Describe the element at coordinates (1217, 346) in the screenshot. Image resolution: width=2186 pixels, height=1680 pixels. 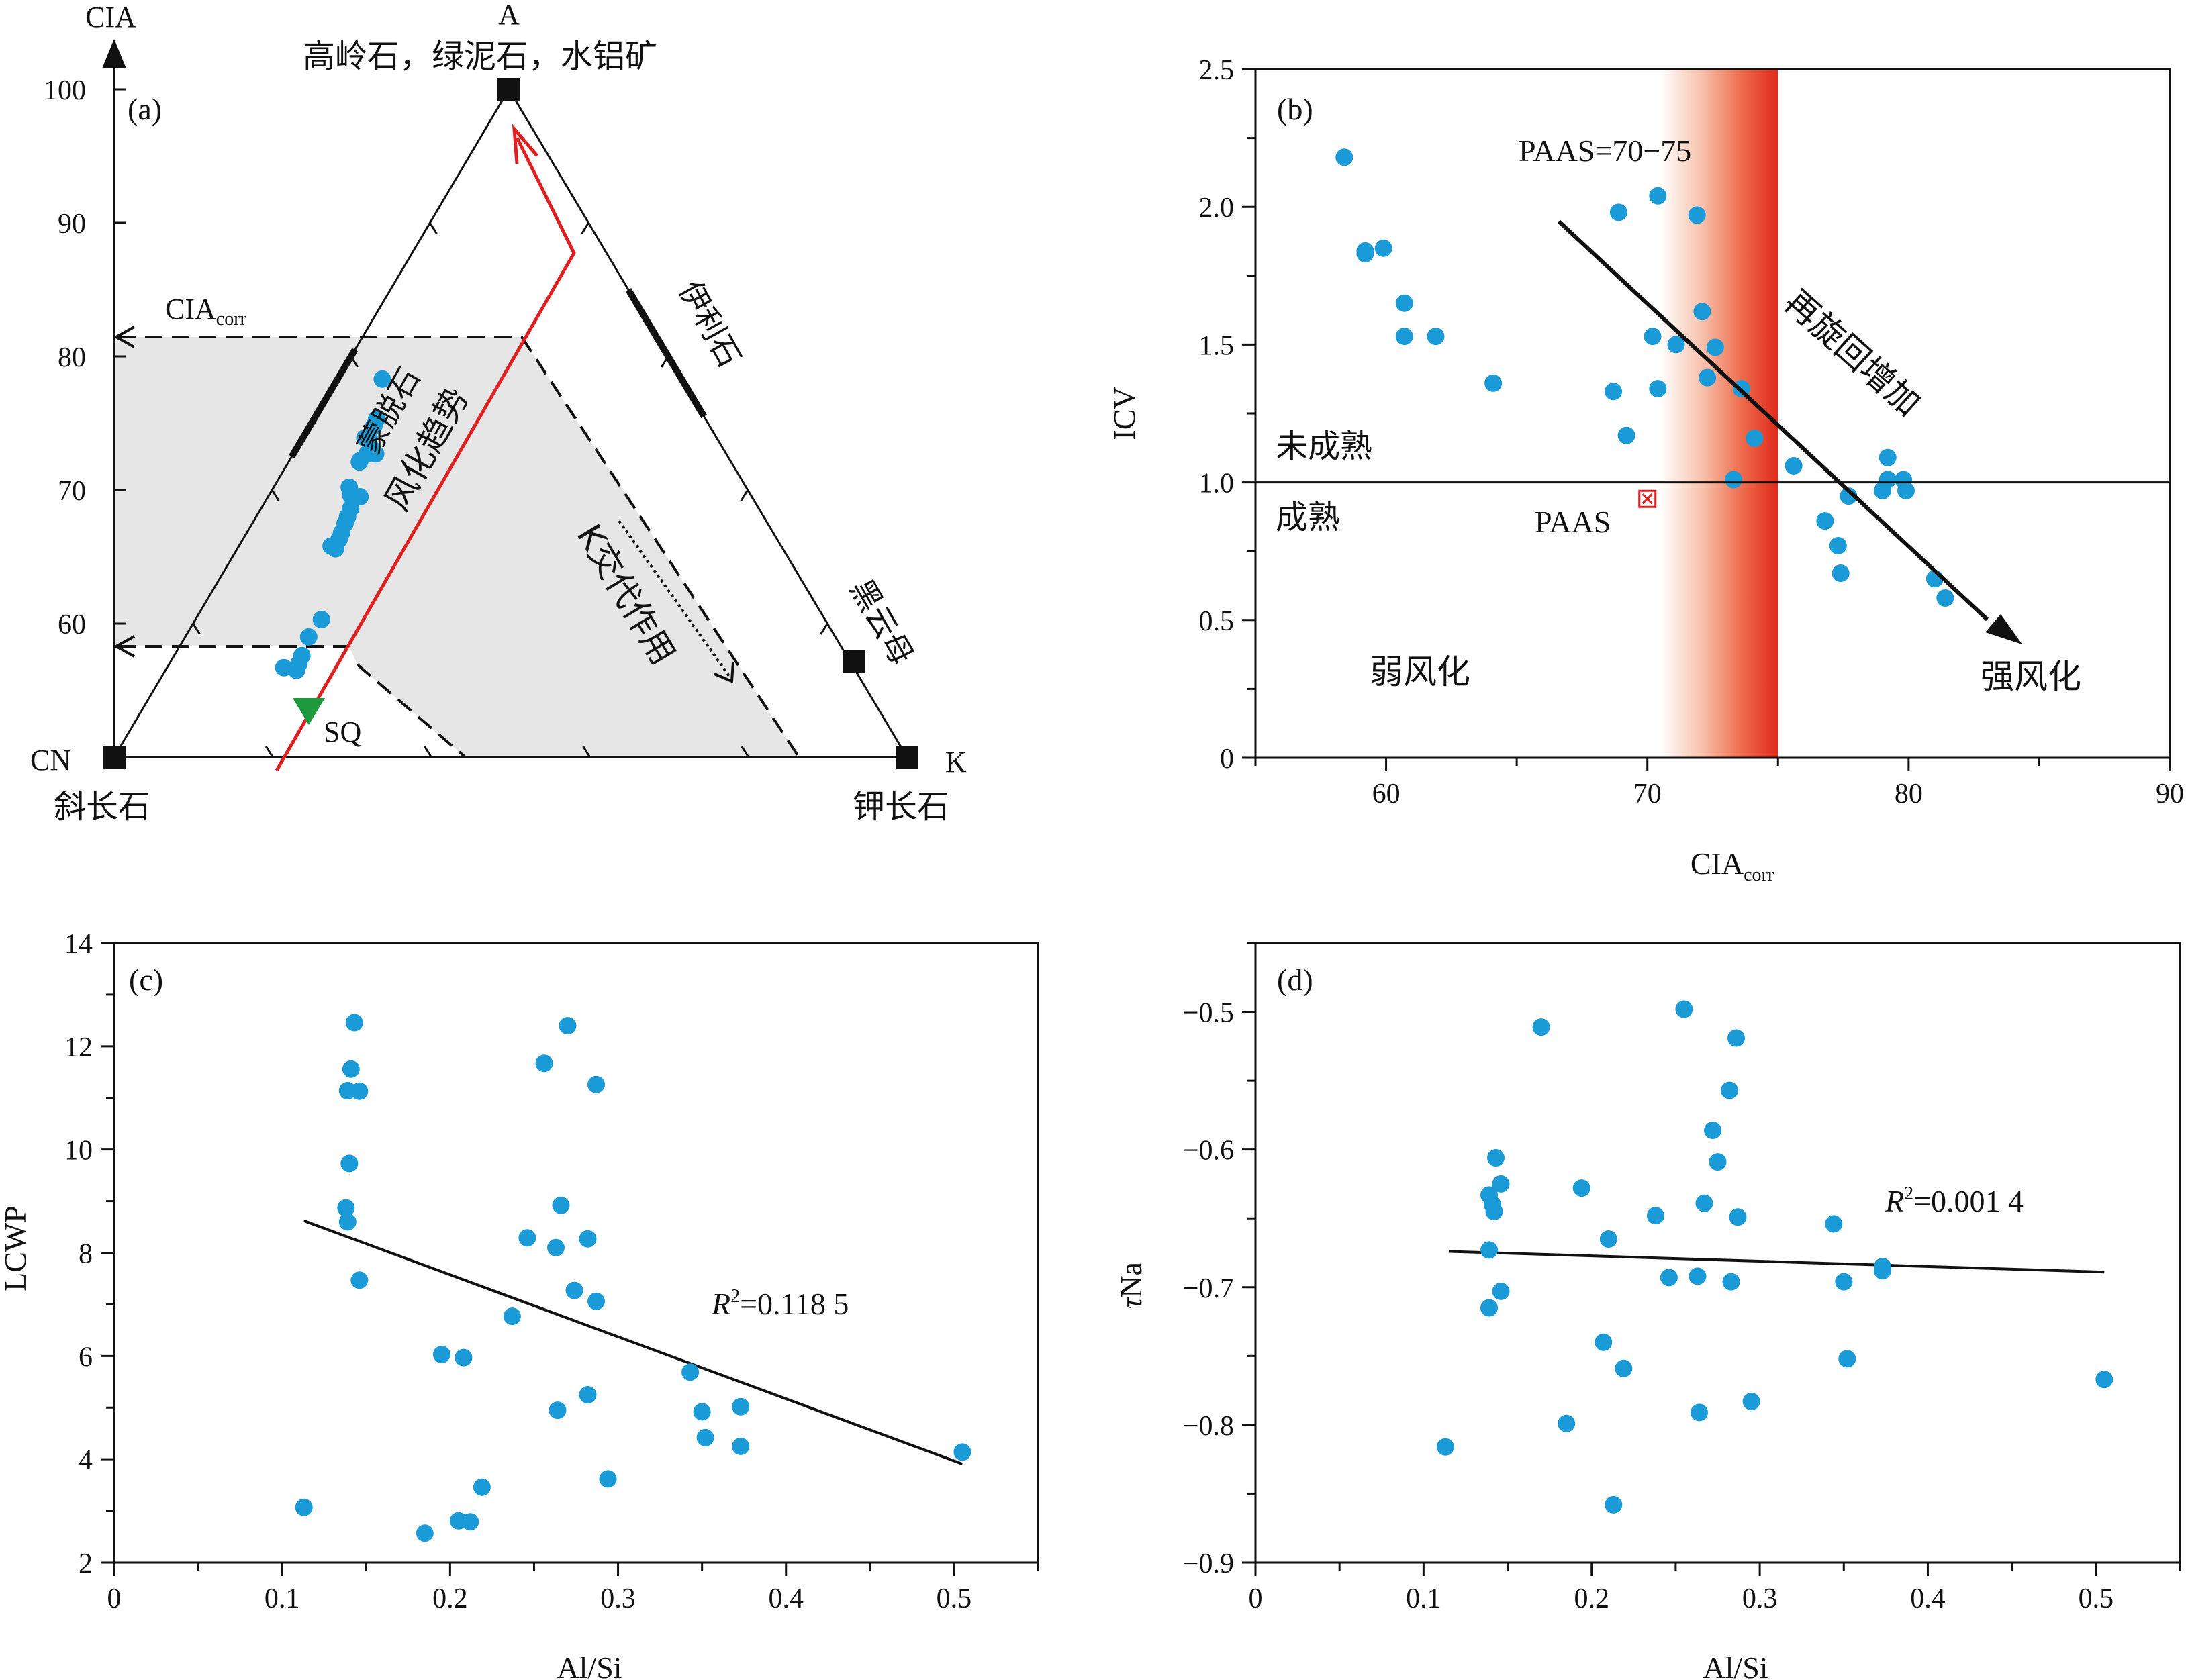
I see `y-tick-label: 1.5` at that location.